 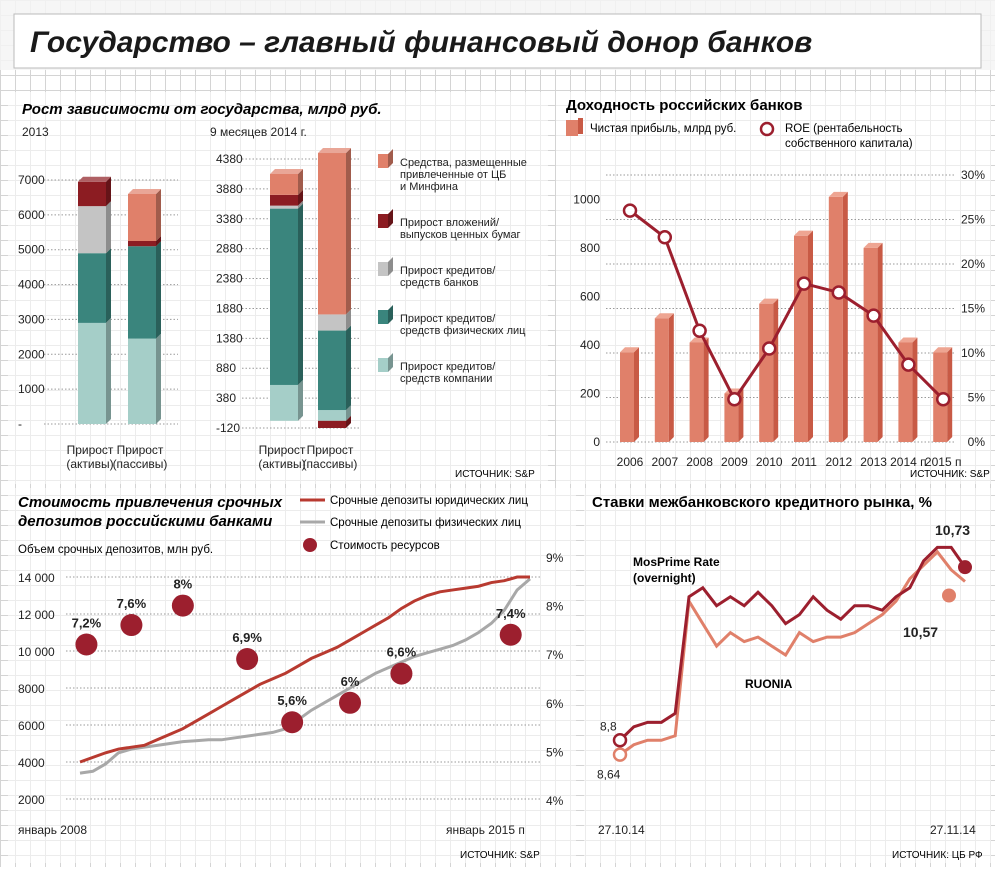 What do you see at coordinates (920, 632) in the screenshot?
I see `ruonia-end-label: 10,57` at bounding box center [920, 632].